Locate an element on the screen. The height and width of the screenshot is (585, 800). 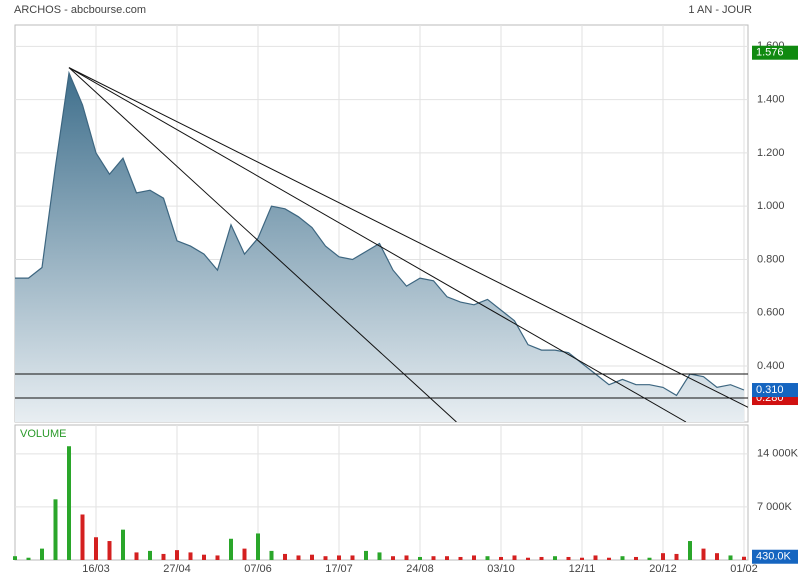
title: ARCHOS - abcbourse.com is located at coordinates (80, 10).